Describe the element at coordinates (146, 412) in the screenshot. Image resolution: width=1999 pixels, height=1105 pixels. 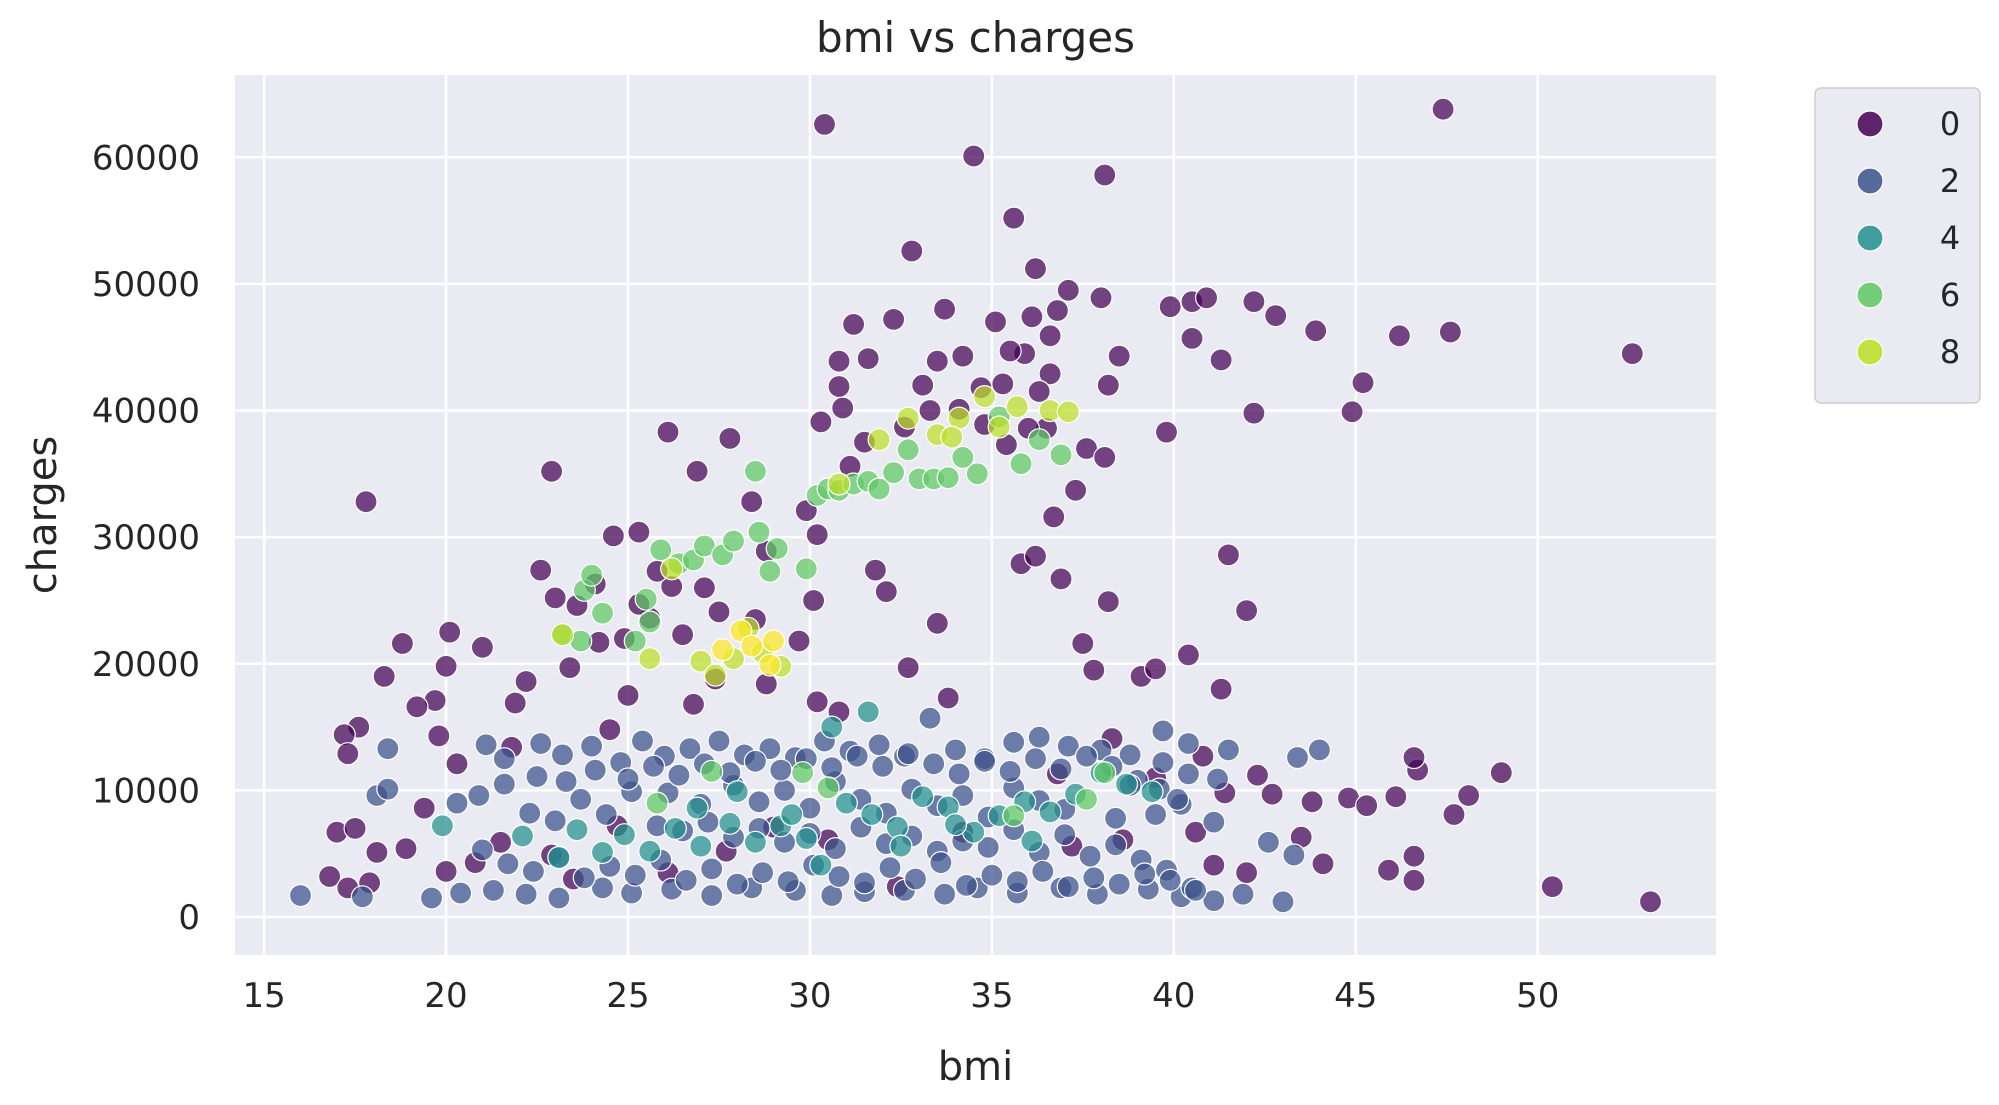
I see `y-tick-label: 40000` at that location.